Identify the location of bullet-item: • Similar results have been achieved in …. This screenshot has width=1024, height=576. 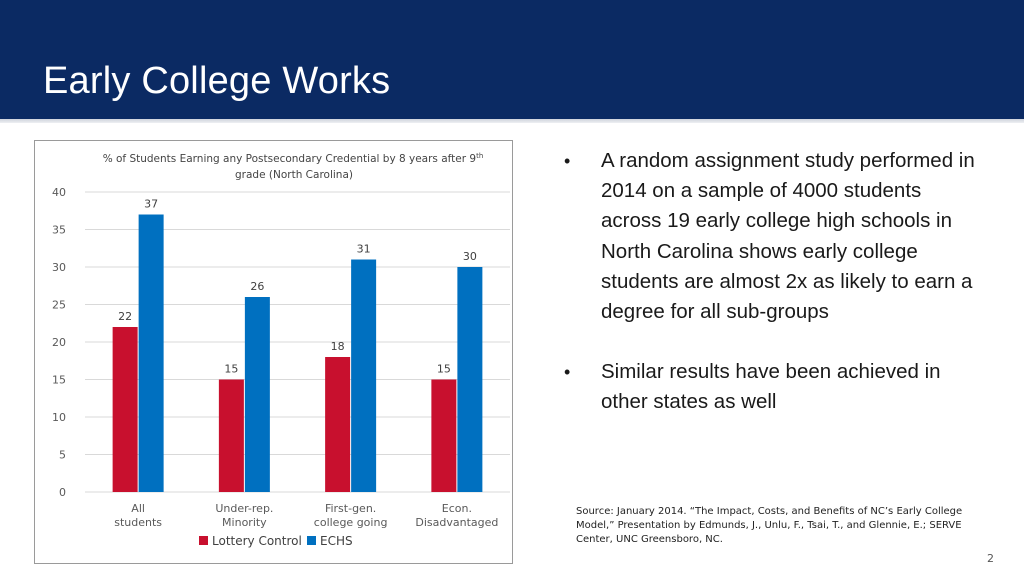
(770, 387).